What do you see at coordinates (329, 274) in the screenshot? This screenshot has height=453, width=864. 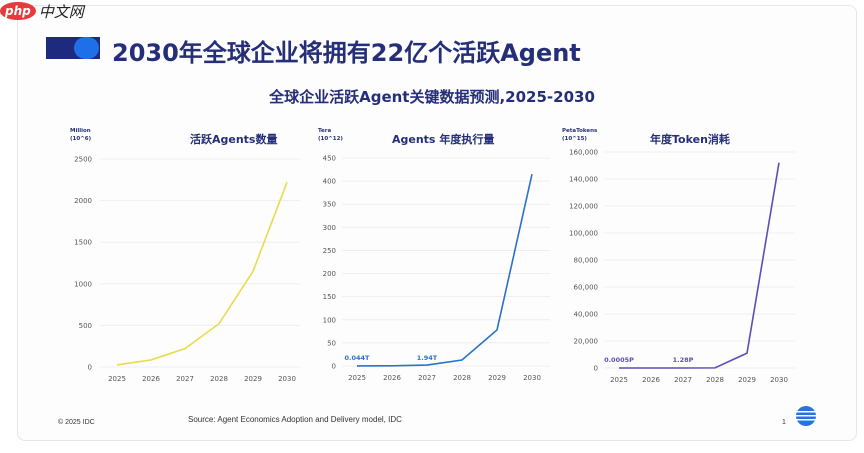 I see `y-tick-label: 200` at bounding box center [329, 274].